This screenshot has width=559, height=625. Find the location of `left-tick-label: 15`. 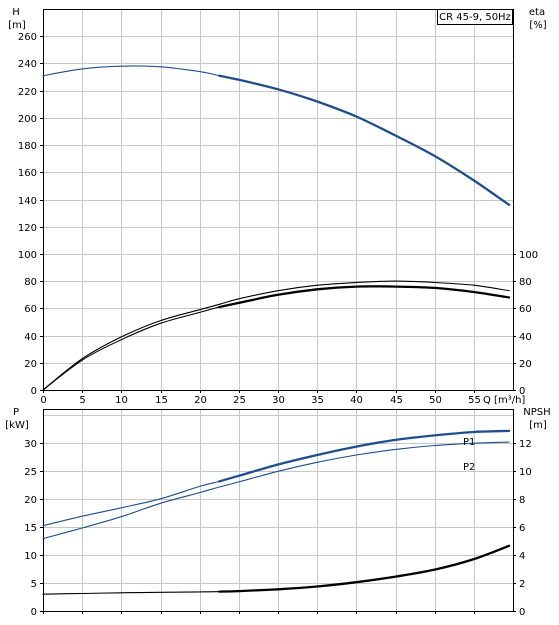

left-tick-label: 15 is located at coordinates (30, 528).